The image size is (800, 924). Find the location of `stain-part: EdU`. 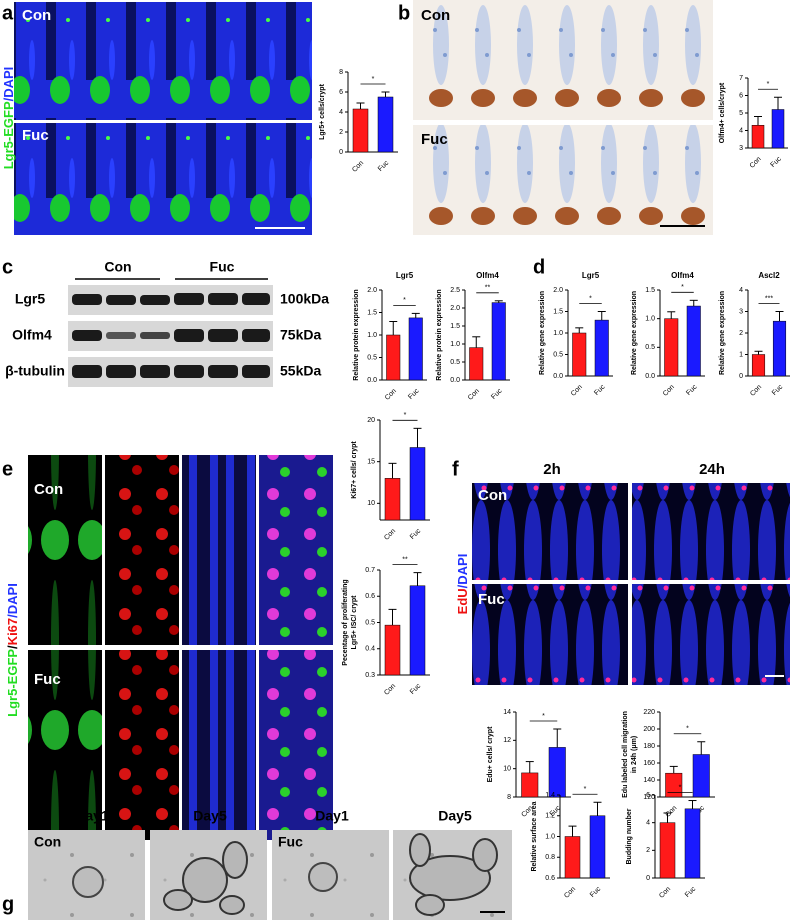

stain-part: EdU is located at coordinates (462, 601).